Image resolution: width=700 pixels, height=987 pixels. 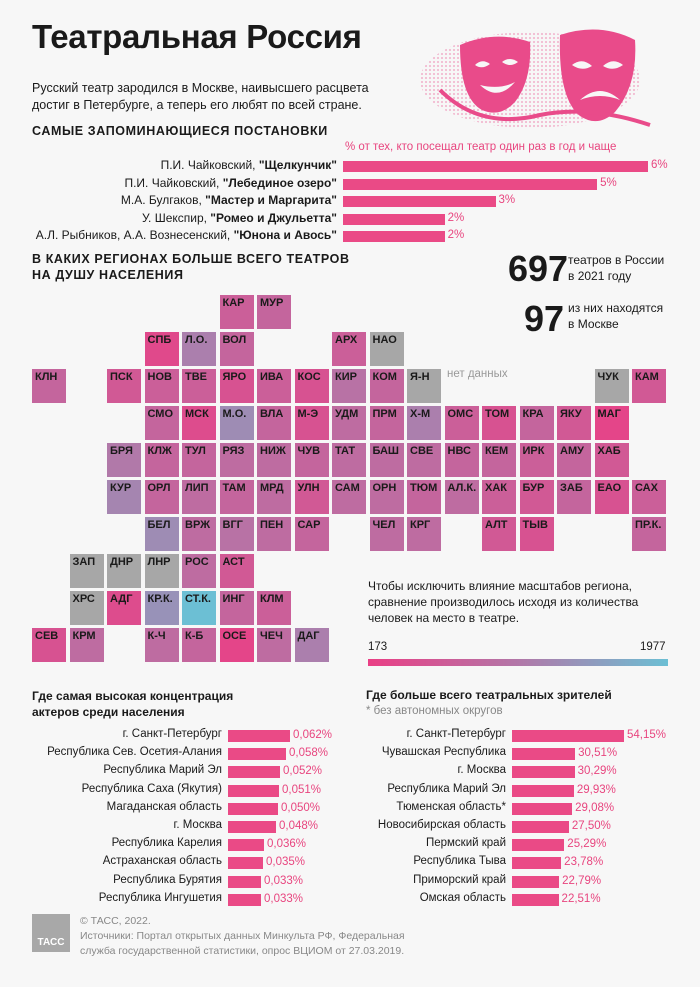 I want to click on region-tile: ИРК, so click(x=536, y=460).